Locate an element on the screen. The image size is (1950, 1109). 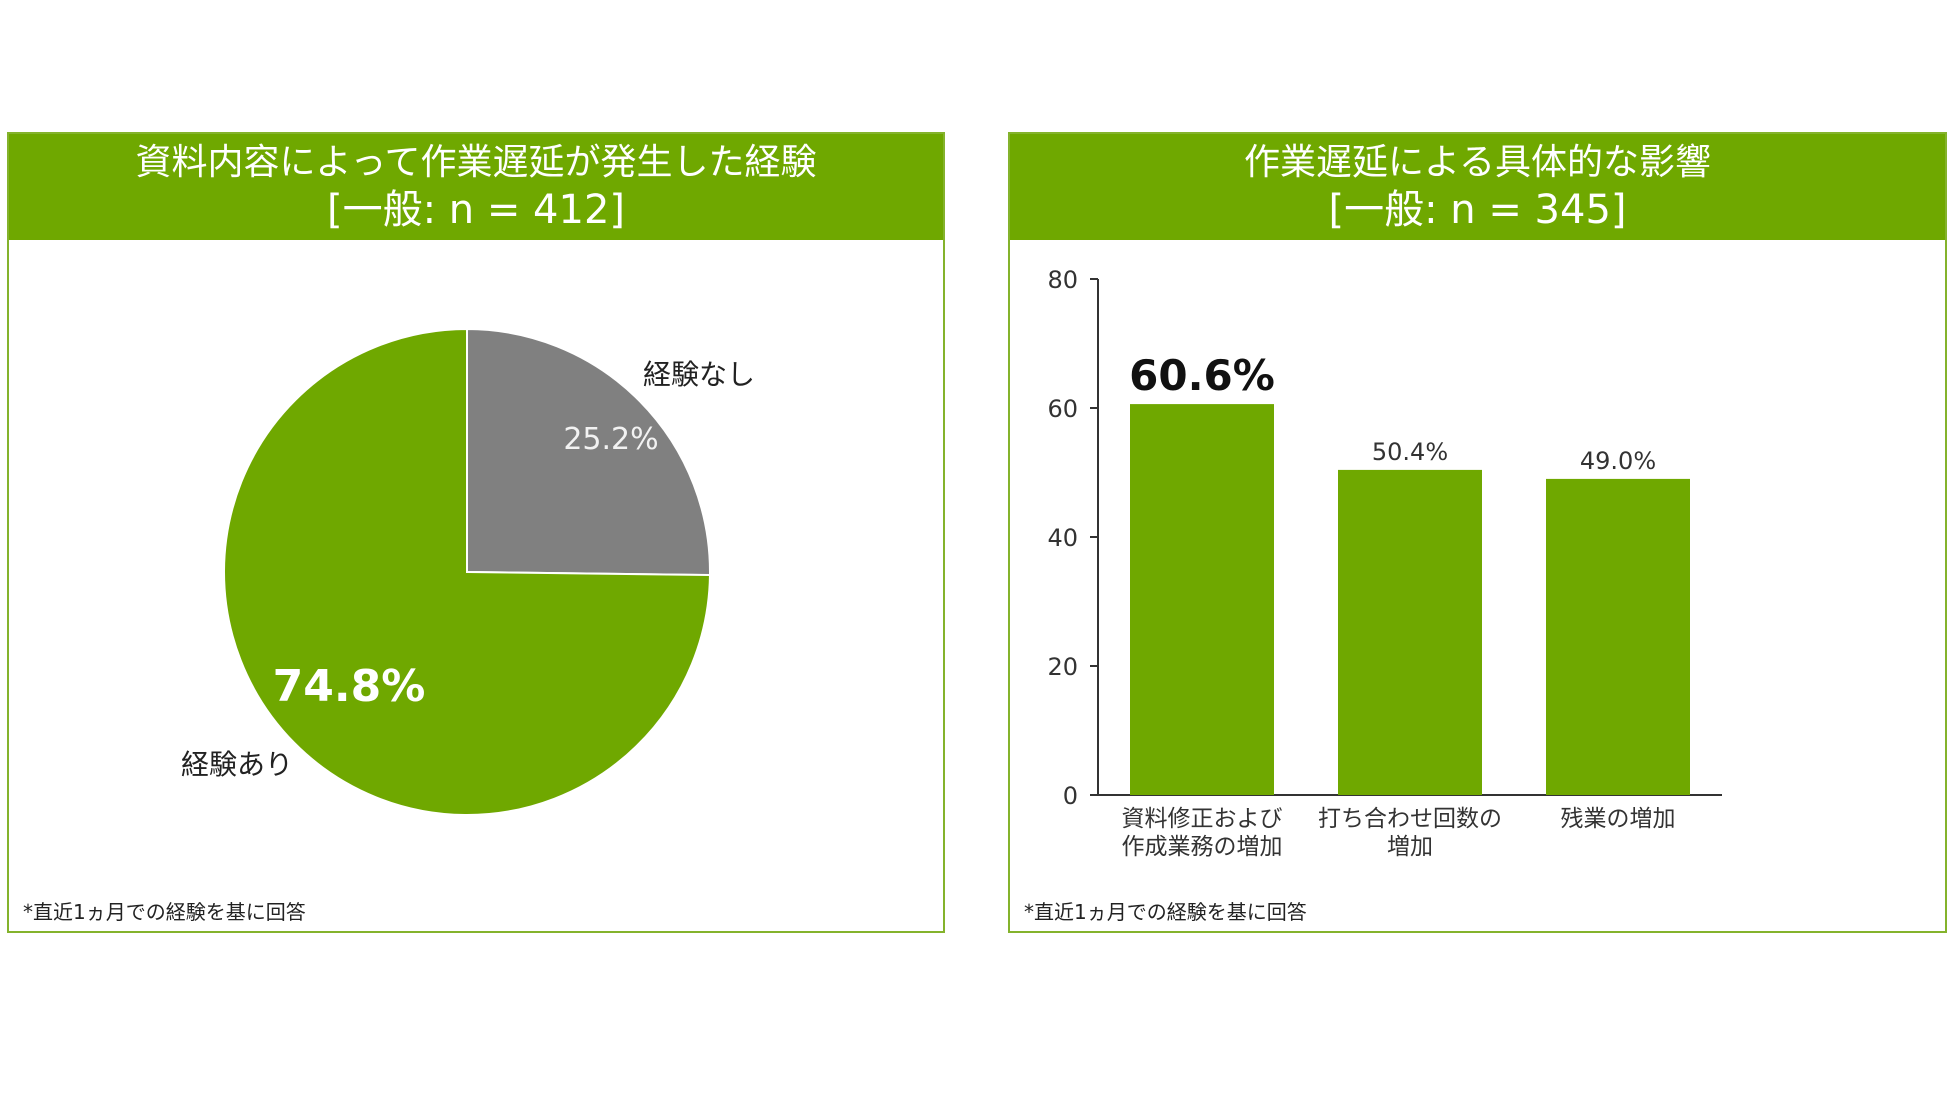
pie-chart-header: 資料内容によって作業遅延が発生した経験 [一般: n = 412] is located at coordinates (476, 187).